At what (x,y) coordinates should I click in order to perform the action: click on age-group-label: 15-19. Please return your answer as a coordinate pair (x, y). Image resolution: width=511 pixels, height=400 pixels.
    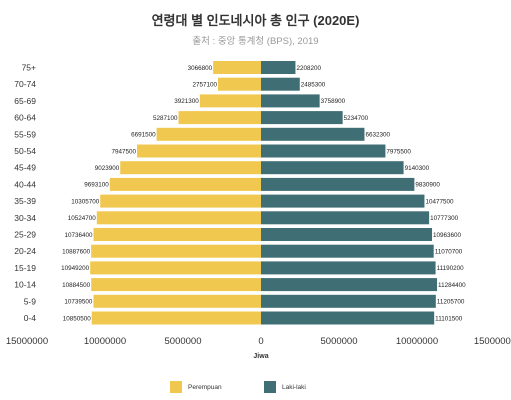
    Looking at the image, I should click on (25, 268).